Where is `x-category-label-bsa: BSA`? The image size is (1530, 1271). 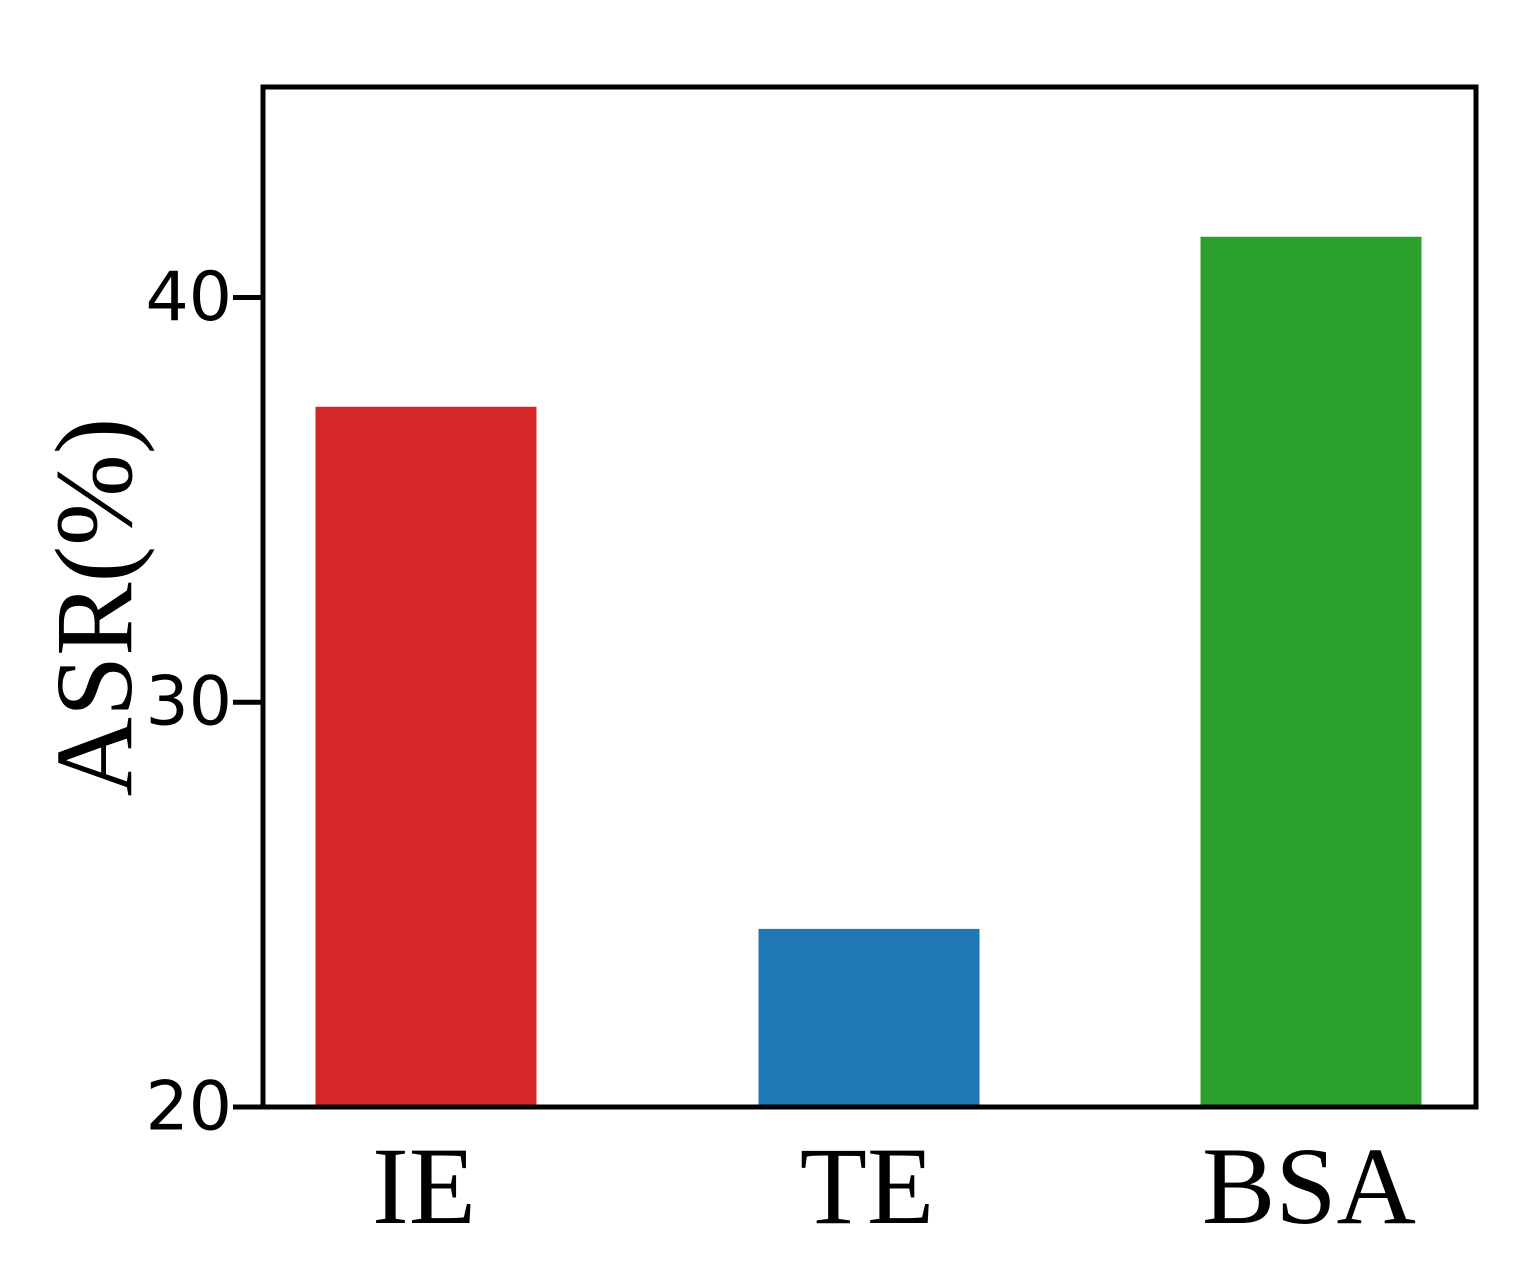 x-category-label-bsa: BSA is located at coordinates (1309, 1186).